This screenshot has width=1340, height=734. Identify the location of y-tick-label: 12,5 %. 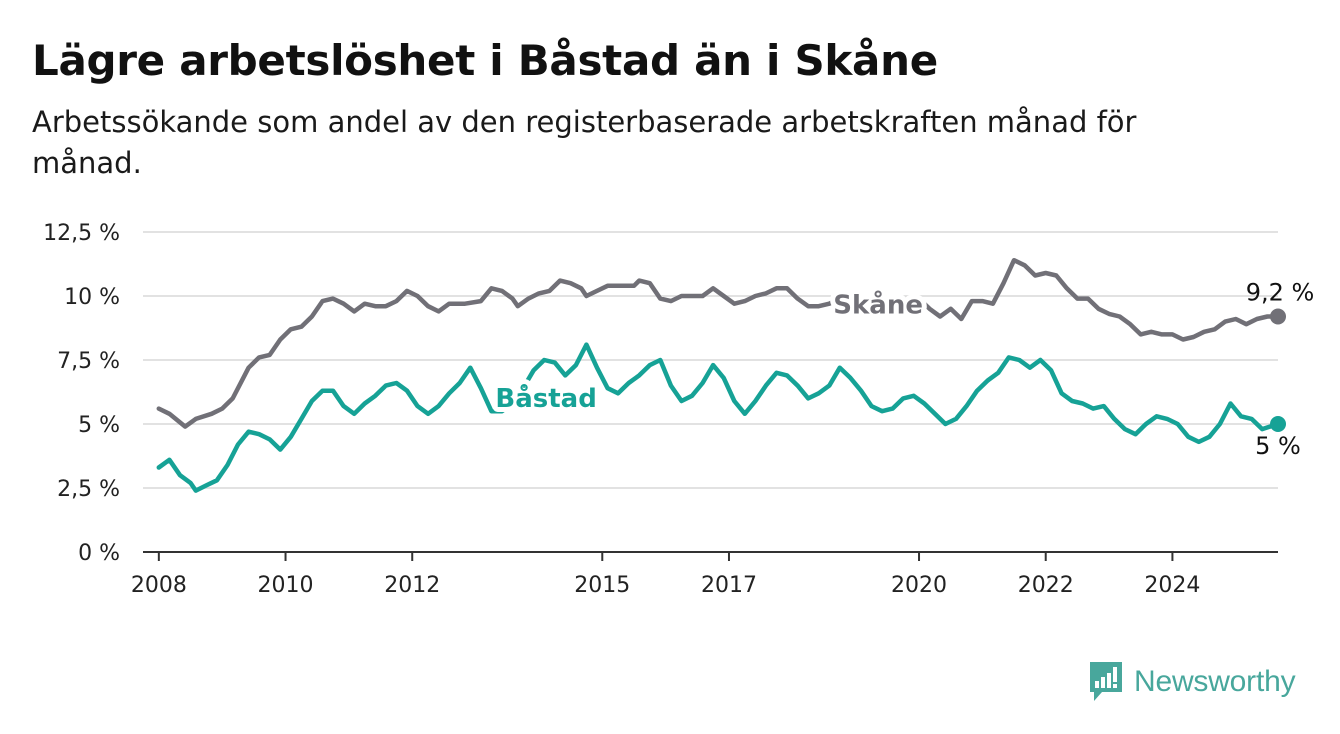
(81, 233).